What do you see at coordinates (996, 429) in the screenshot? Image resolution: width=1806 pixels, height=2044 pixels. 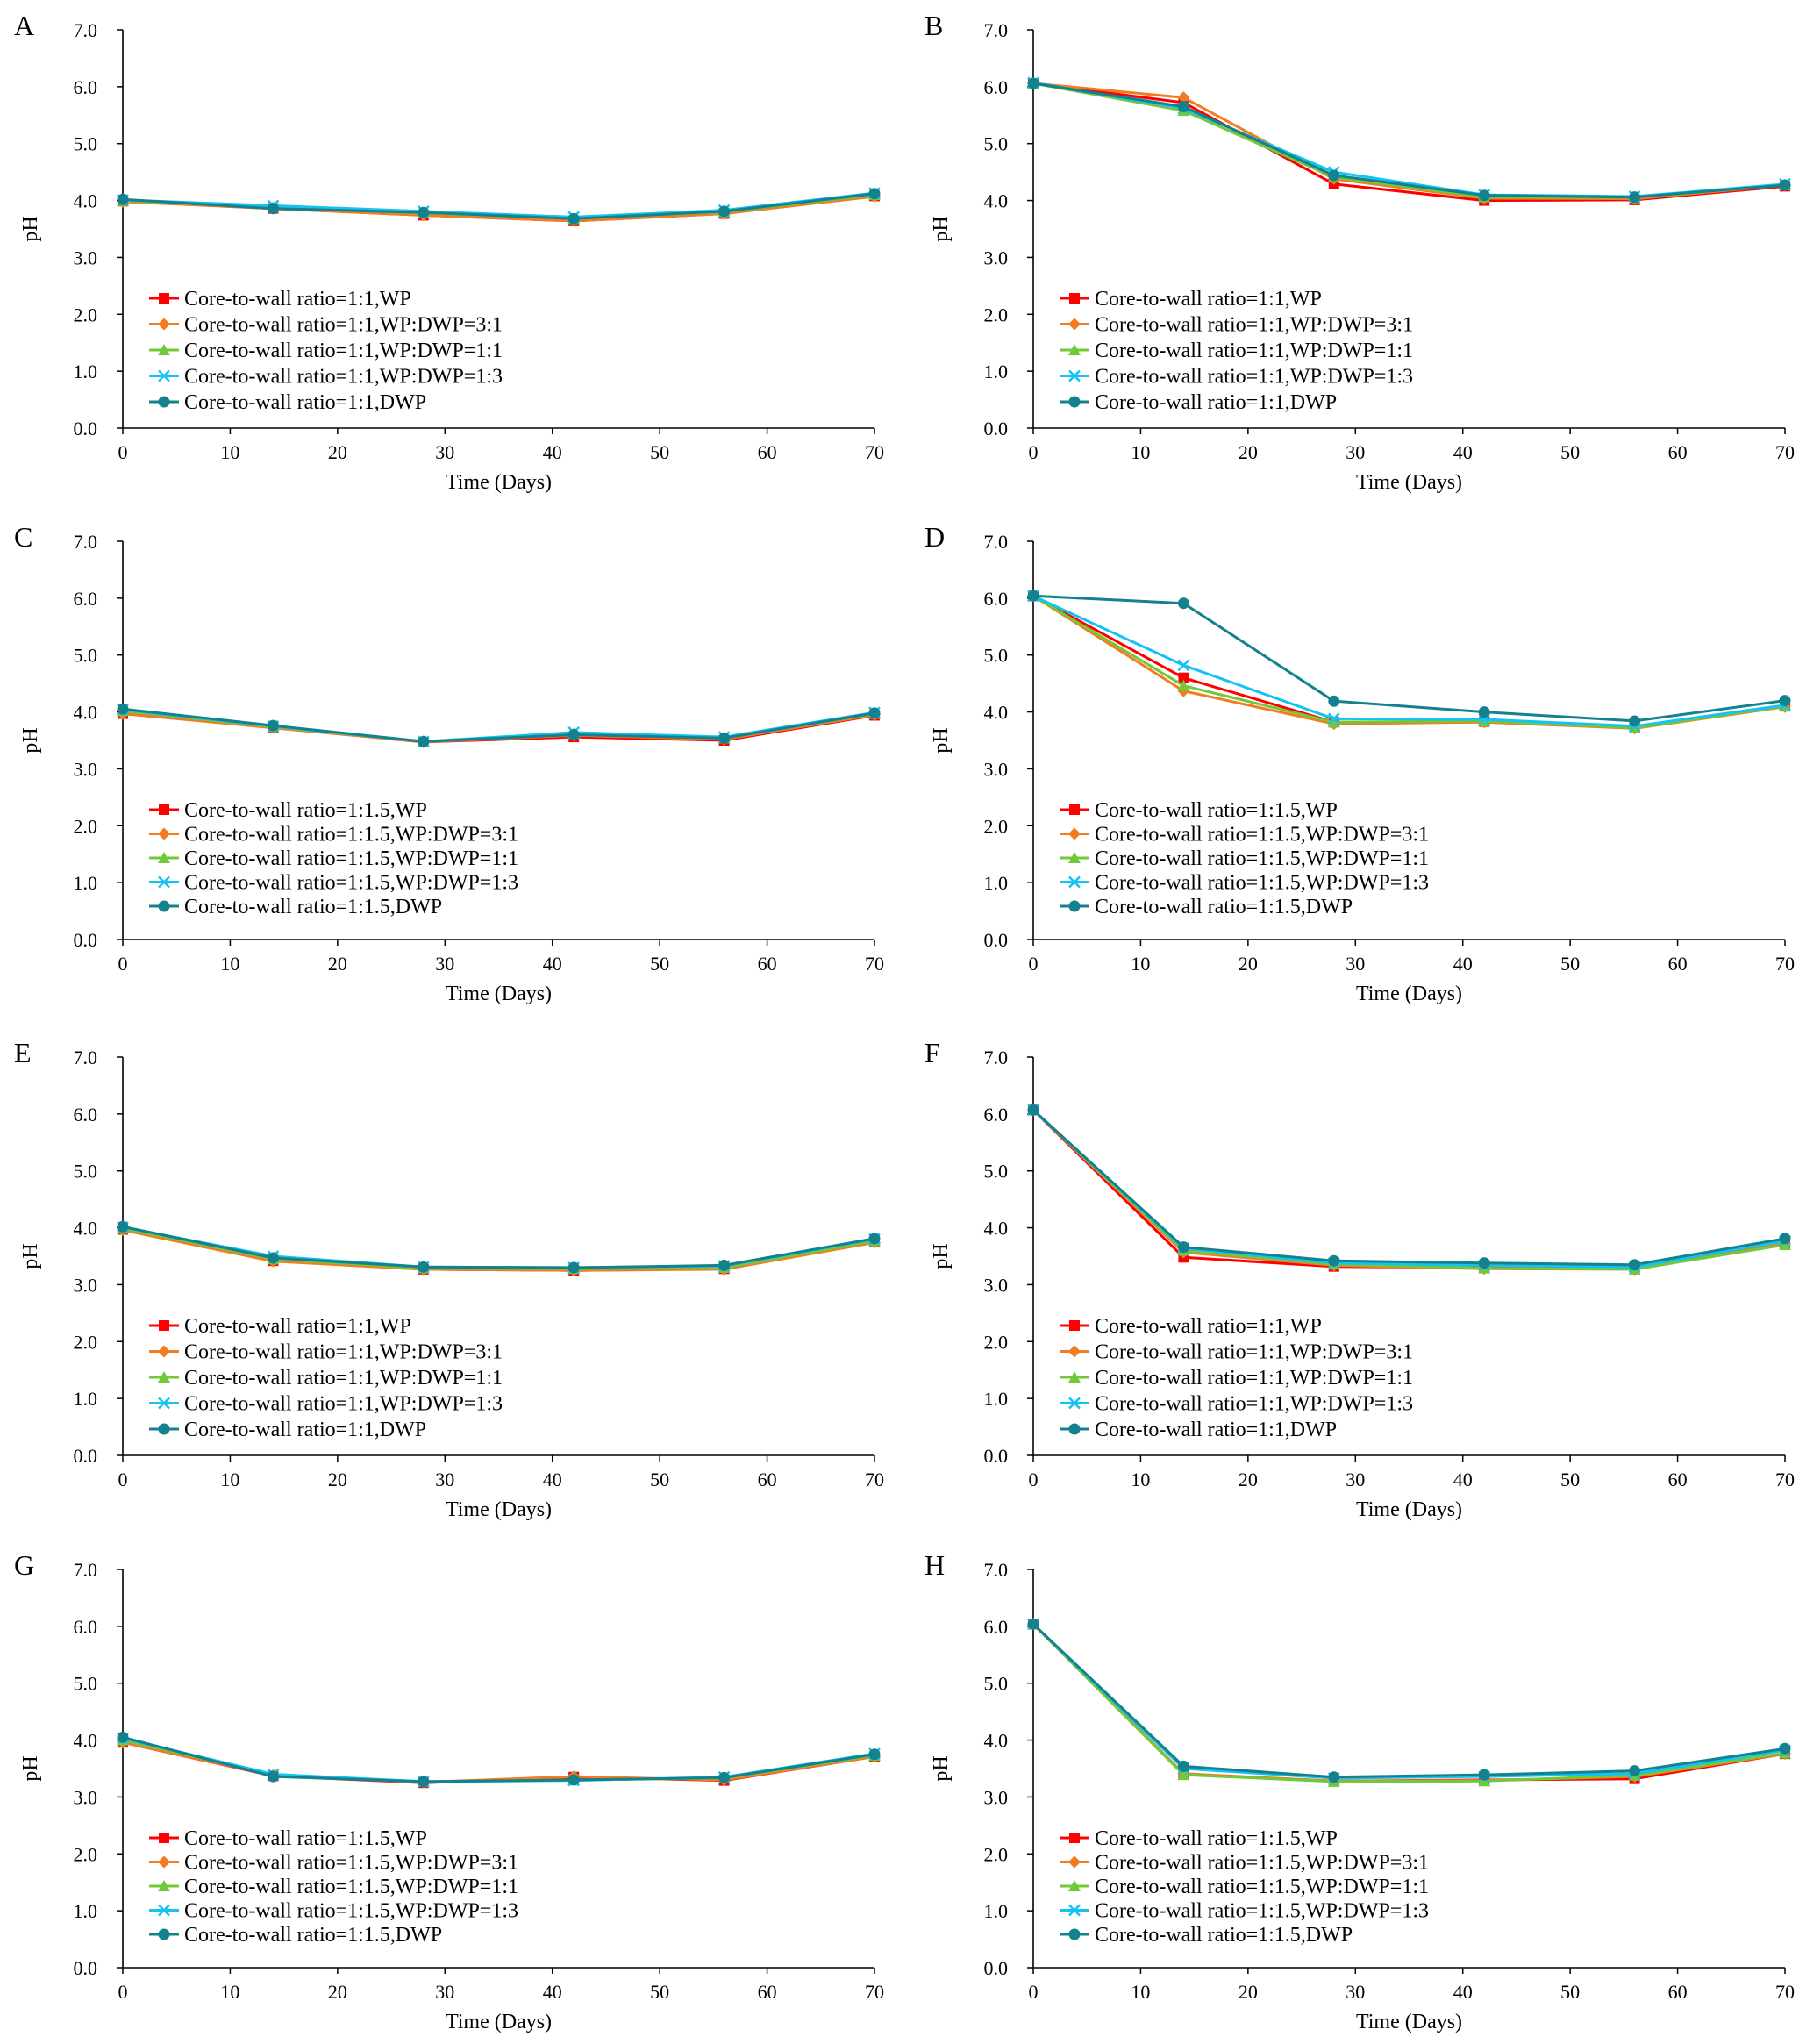 I see `y-tick-label: 0.0` at bounding box center [996, 429].